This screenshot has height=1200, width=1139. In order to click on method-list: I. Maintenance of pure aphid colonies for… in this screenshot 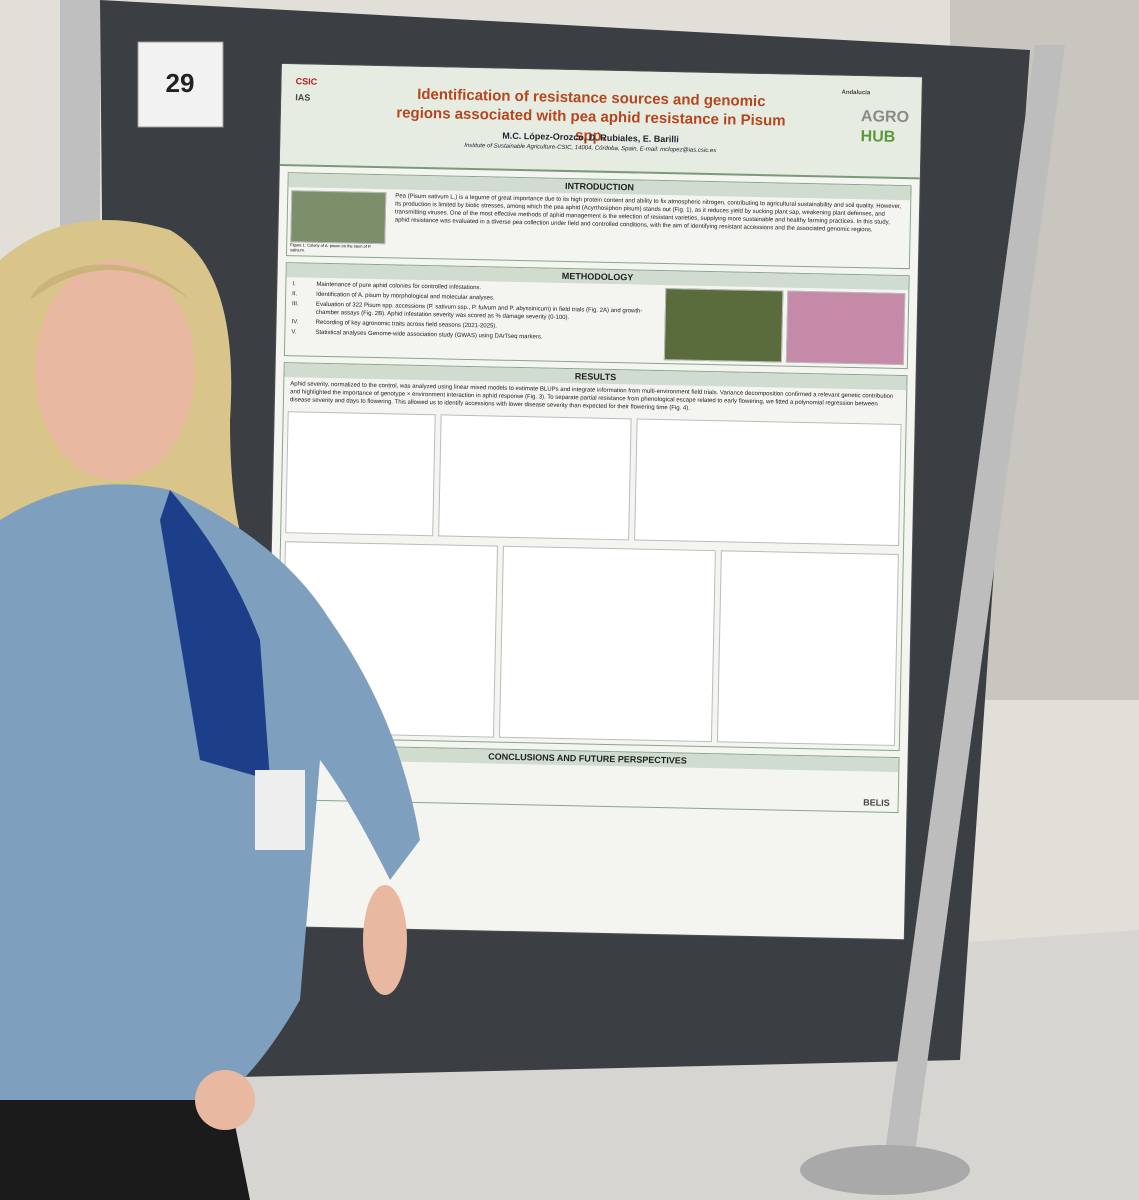, I will do `click(474, 320)`.